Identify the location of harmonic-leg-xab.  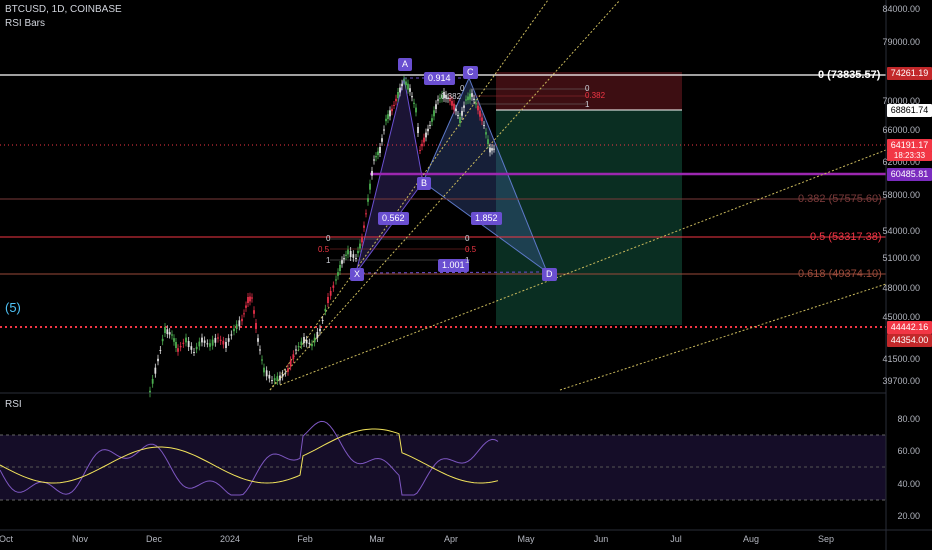
(389, 175).